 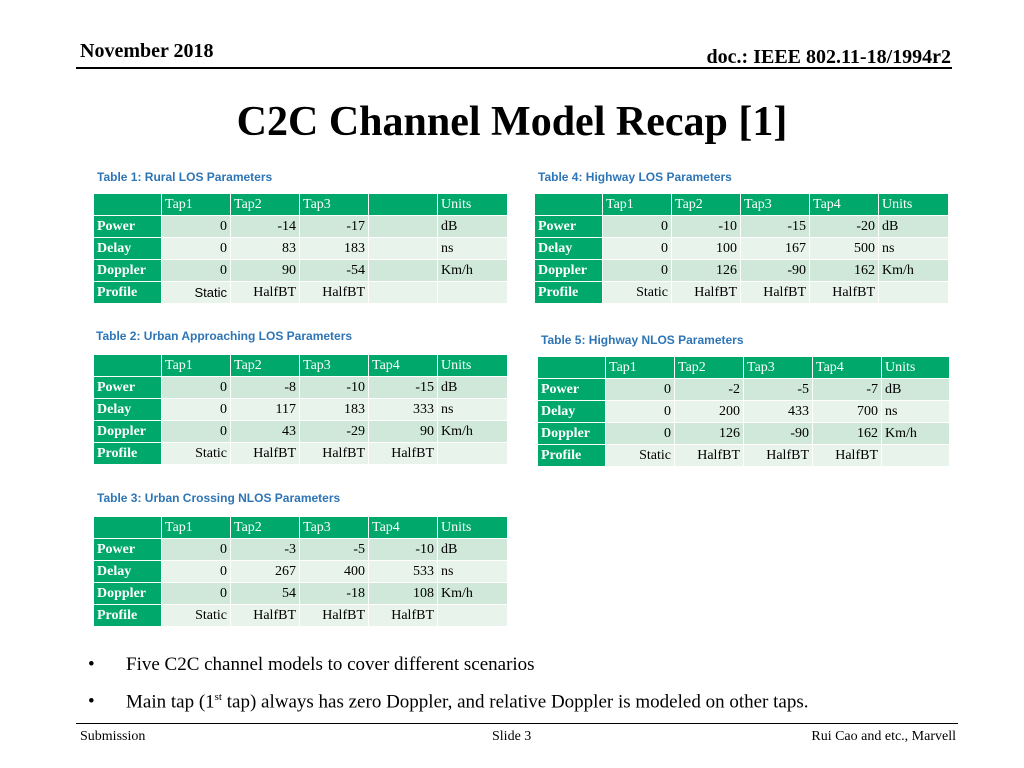 What do you see at coordinates (844, 270) in the screenshot?
I see `table-cell: 162` at bounding box center [844, 270].